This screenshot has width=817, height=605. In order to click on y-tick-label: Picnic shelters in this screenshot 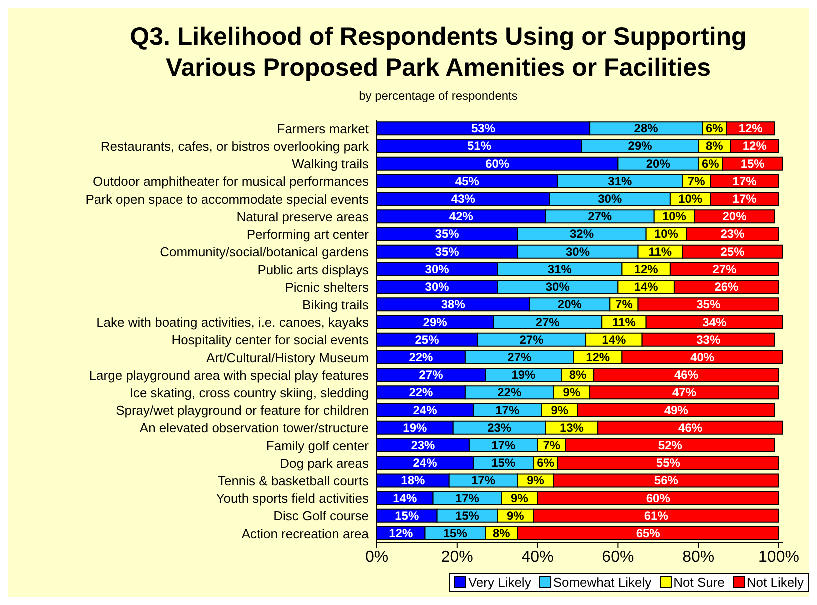, I will do `click(327, 287)`.